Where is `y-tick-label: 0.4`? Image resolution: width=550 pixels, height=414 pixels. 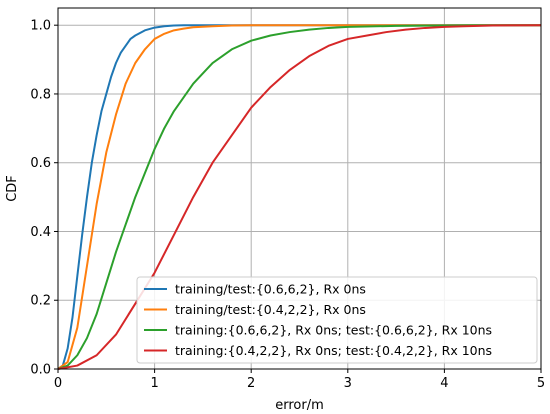 y-tick-label: 0.4 is located at coordinates (40, 232).